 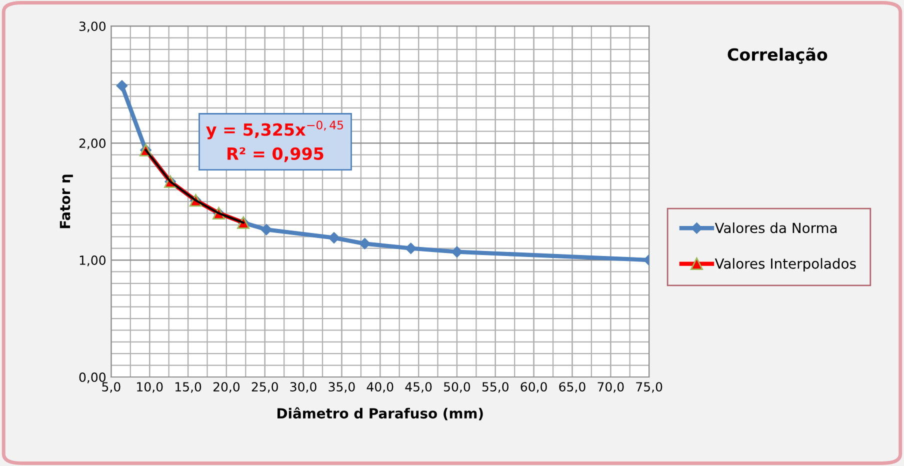 What do you see at coordinates (380, 413) in the screenshot?
I see `x-axis-title: Diâmetro d Parafuso (mm)` at bounding box center [380, 413].